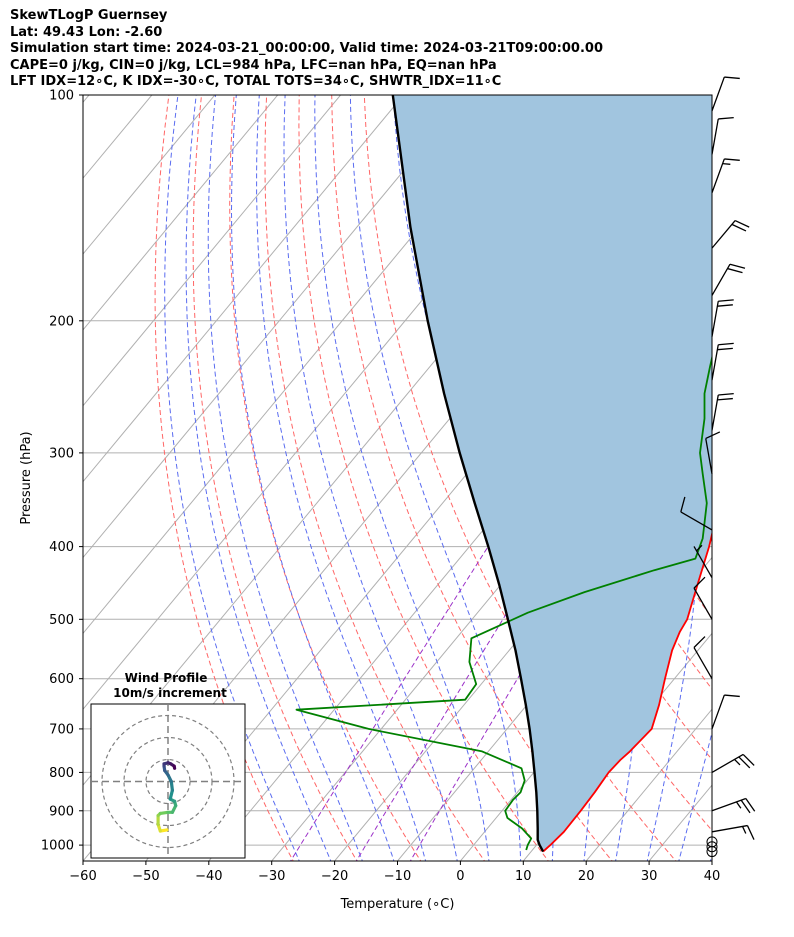 The image size is (794, 937). What do you see at coordinates (627, 691) in the screenshot?
I see `temperature-line` at bounding box center [627, 691].